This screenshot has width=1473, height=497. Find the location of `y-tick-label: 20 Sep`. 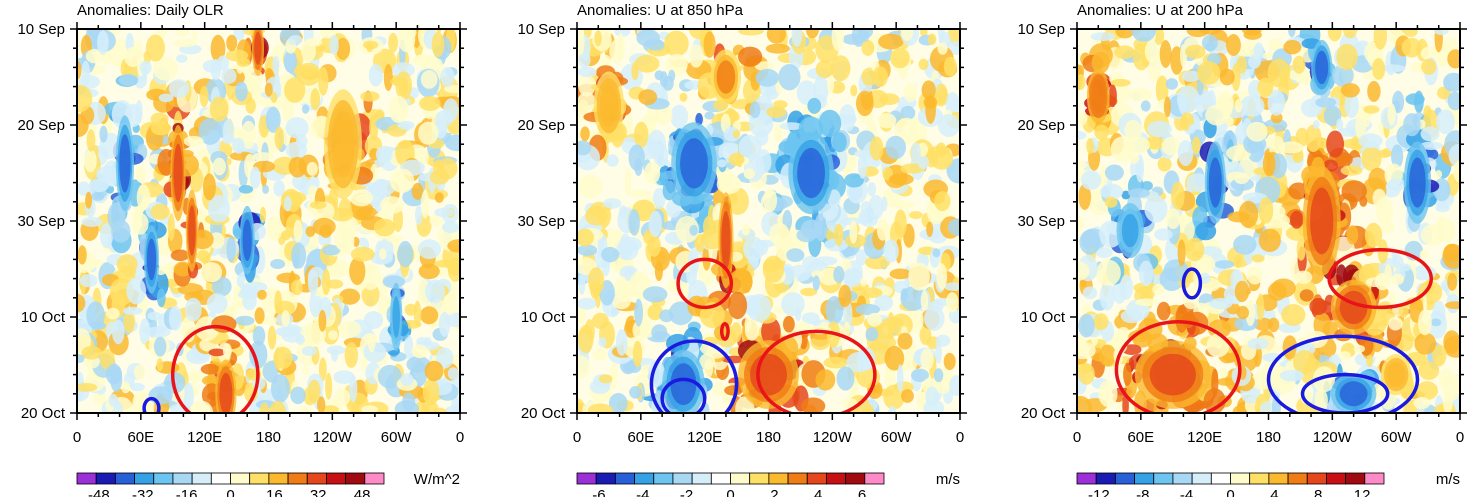

y-tick-label: 20 Sep is located at coordinates (1041, 125).